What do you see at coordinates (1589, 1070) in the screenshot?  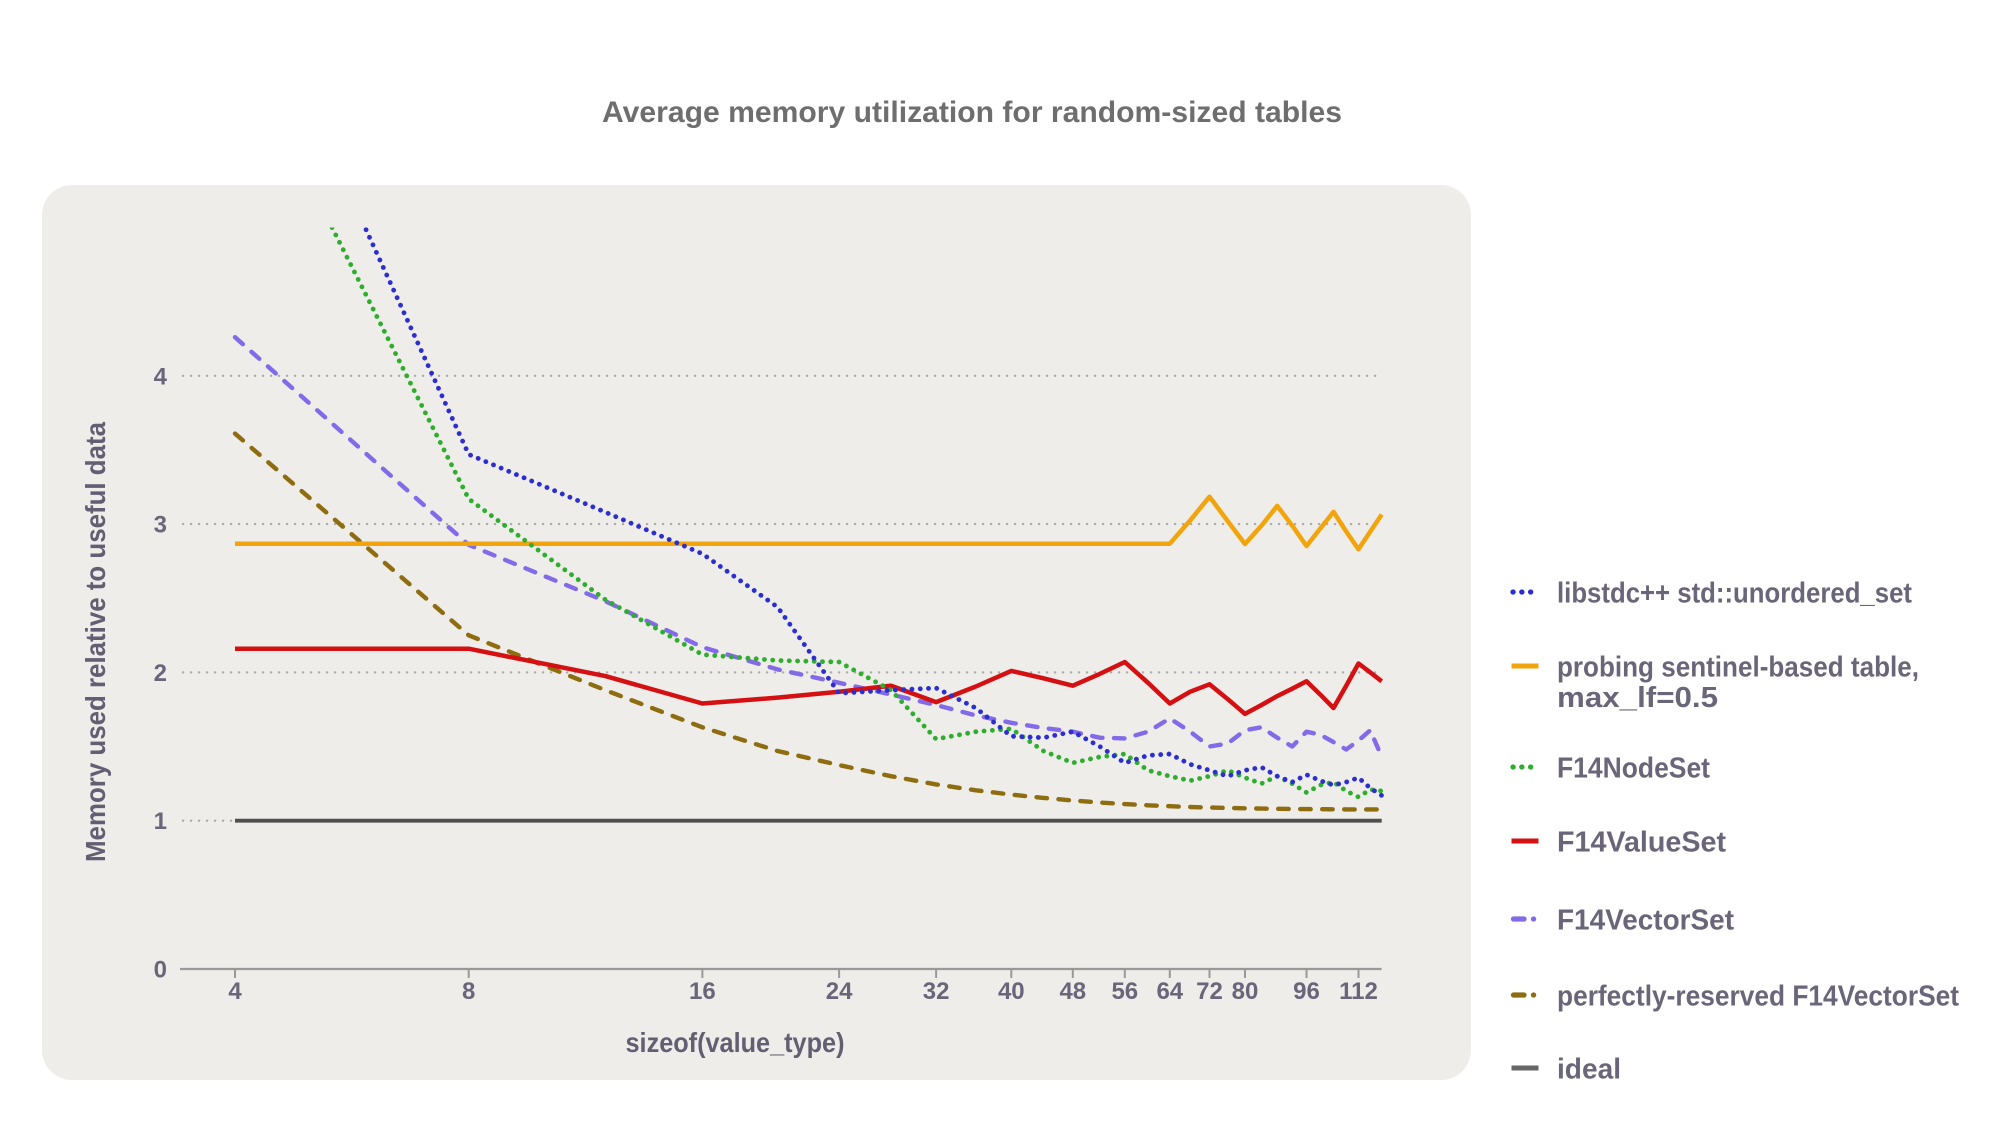 I see `svg-text: ideal` at bounding box center [1589, 1070].